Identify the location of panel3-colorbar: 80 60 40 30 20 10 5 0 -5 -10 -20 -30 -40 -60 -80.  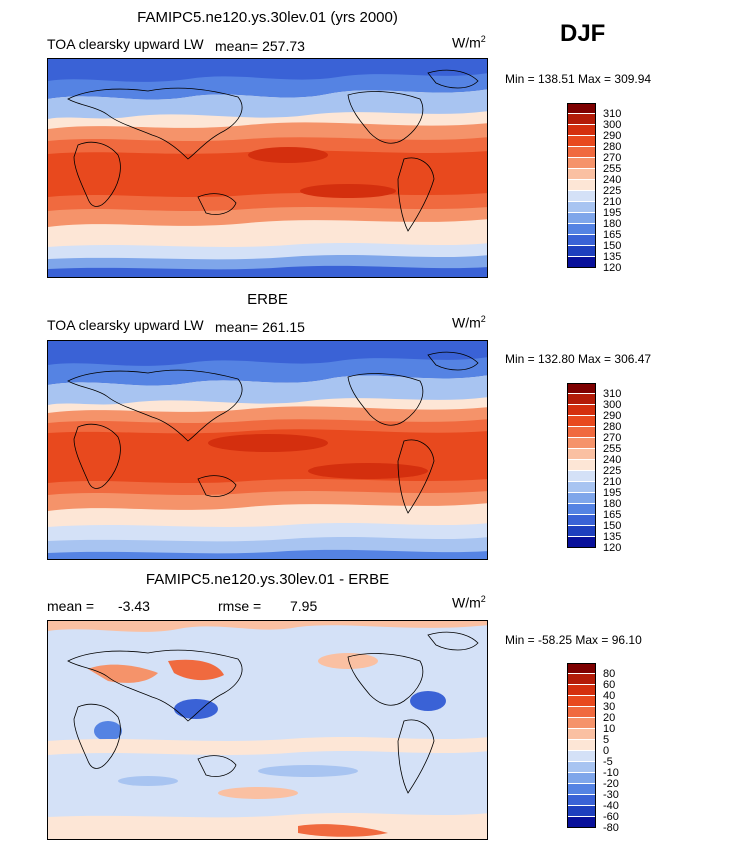
(593, 748).